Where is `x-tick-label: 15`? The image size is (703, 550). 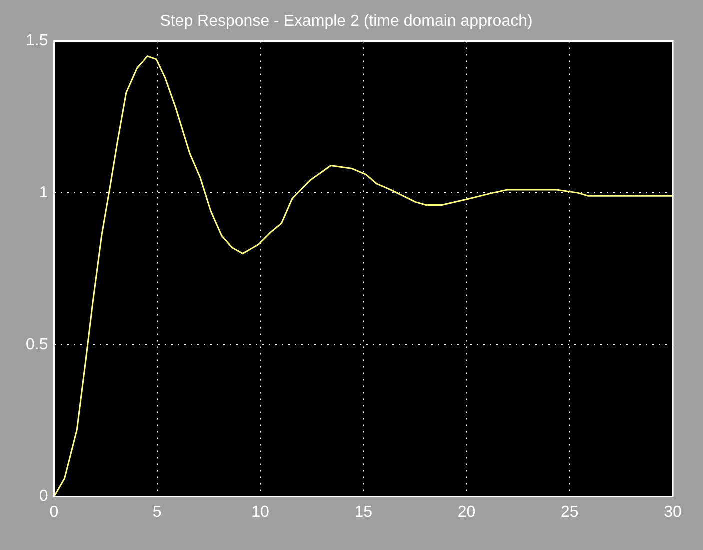
x-tick-label: 15 is located at coordinates (363, 512).